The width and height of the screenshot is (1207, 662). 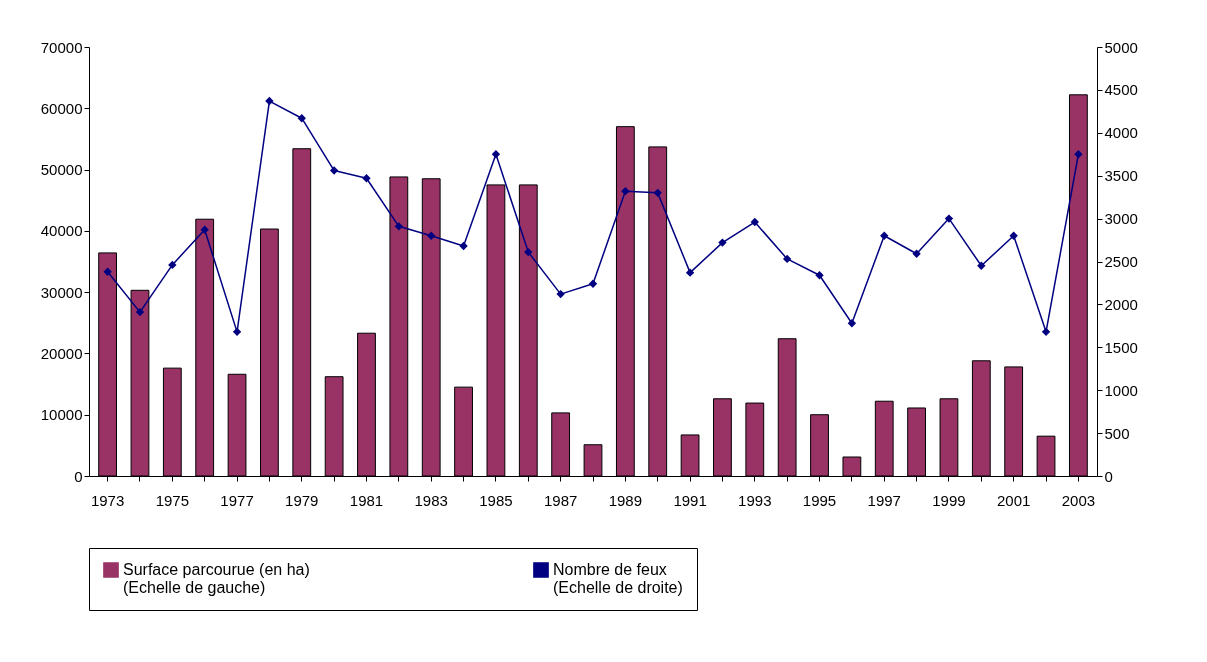 What do you see at coordinates (78, 476) in the screenshot?
I see `y-tick-label: 0` at bounding box center [78, 476].